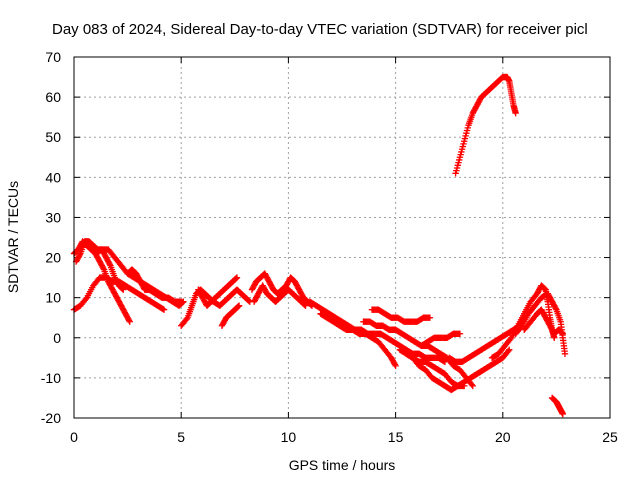 This screenshot has height=480, width=640. Describe the element at coordinates (57, 338) in the screenshot. I see `y-tick-label: 0` at that location.